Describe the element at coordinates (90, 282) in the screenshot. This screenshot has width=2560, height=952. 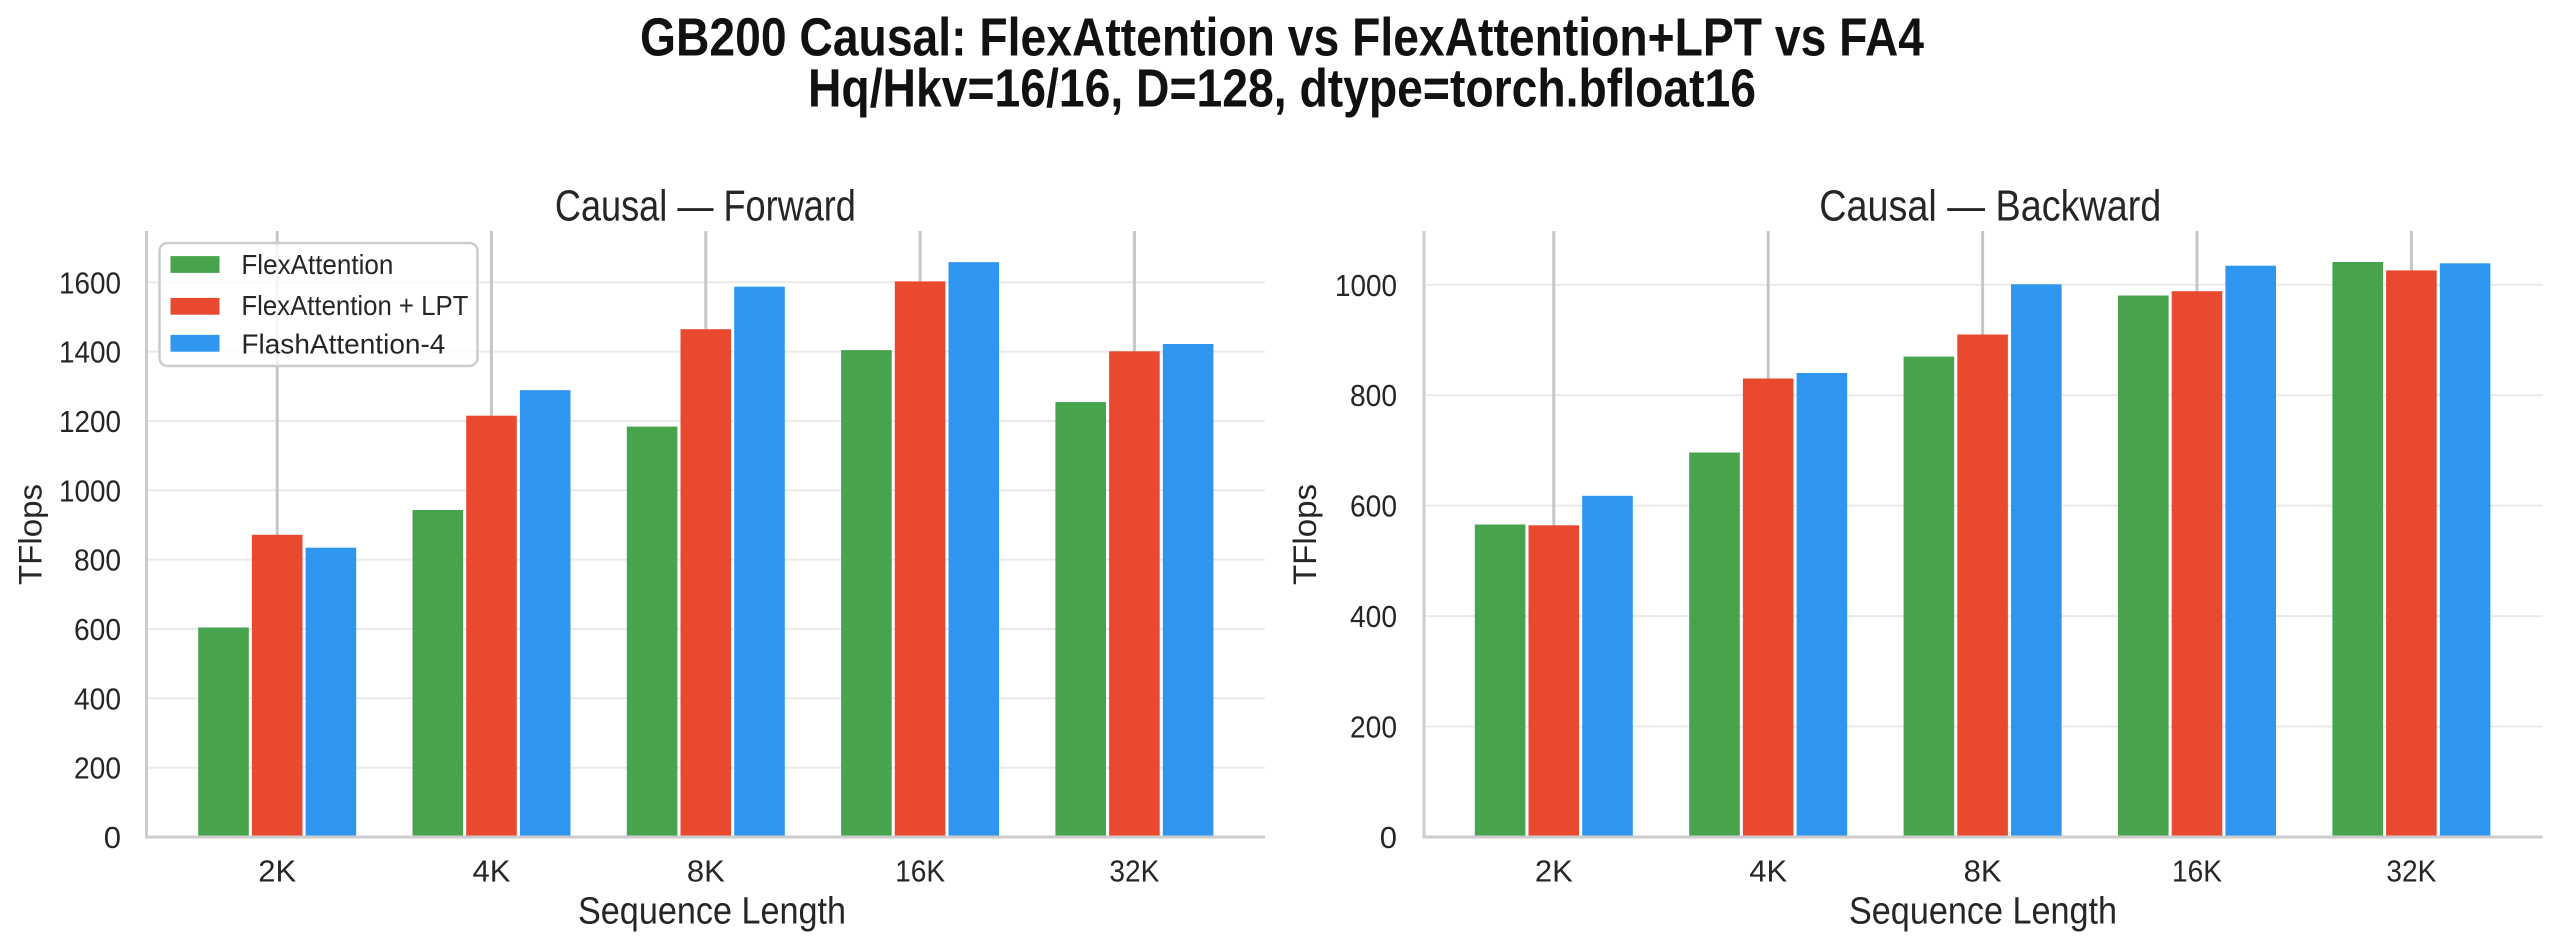
I see `svg-text: 1600` at that location.